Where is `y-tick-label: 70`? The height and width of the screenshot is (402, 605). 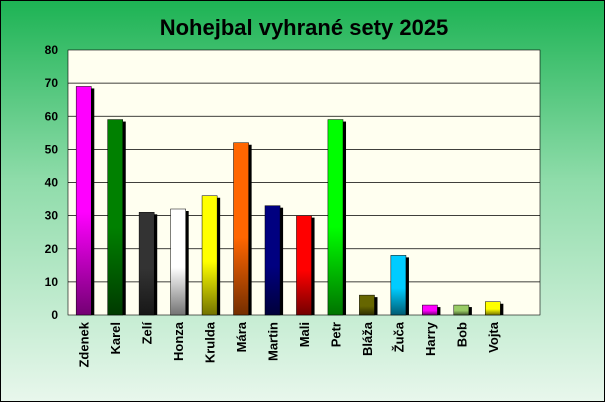 y-tick-label: 70 is located at coordinates (52, 83).